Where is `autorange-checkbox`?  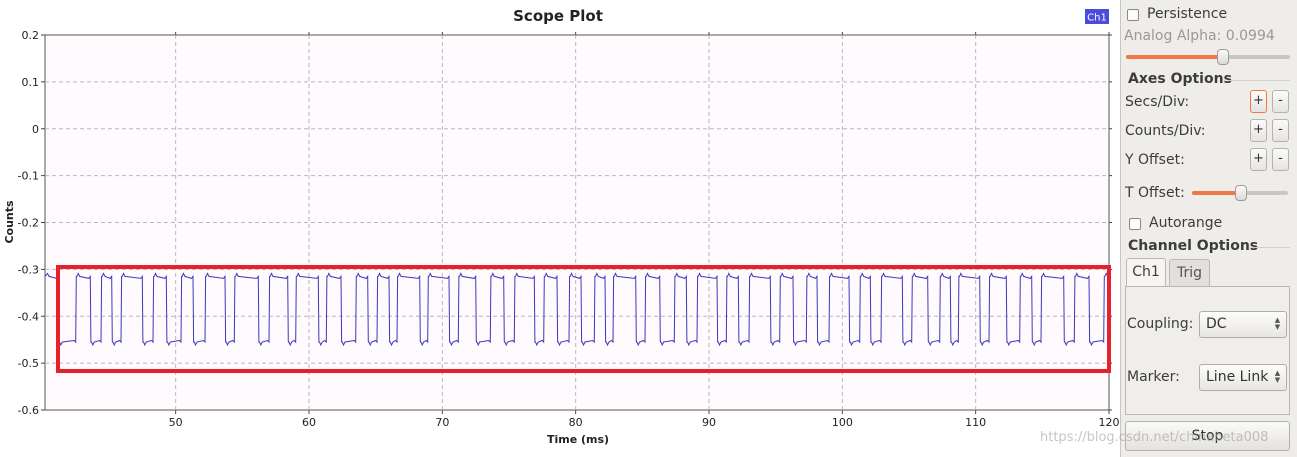
autorange-checkbox is located at coordinates (1135, 224).